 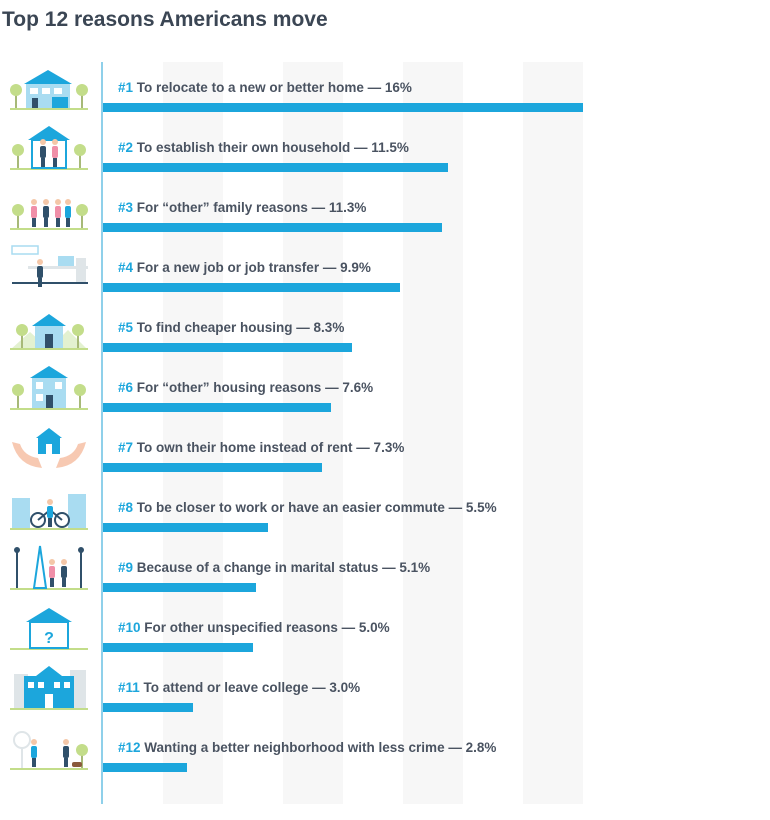 What do you see at coordinates (253, 267) in the screenshot?
I see `bar-label-text: For a new job or job transfer — 9.9%` at bounding box center [253, 267].